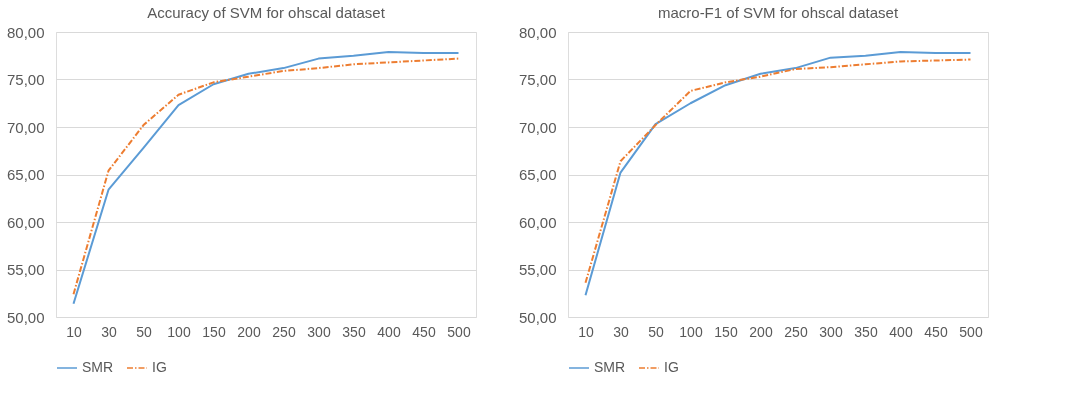  Describe the element at coordinates (778, 12) in the screenshot. I see `chart-title: macro-F1 of SVM for ohscal dataset` at that location.